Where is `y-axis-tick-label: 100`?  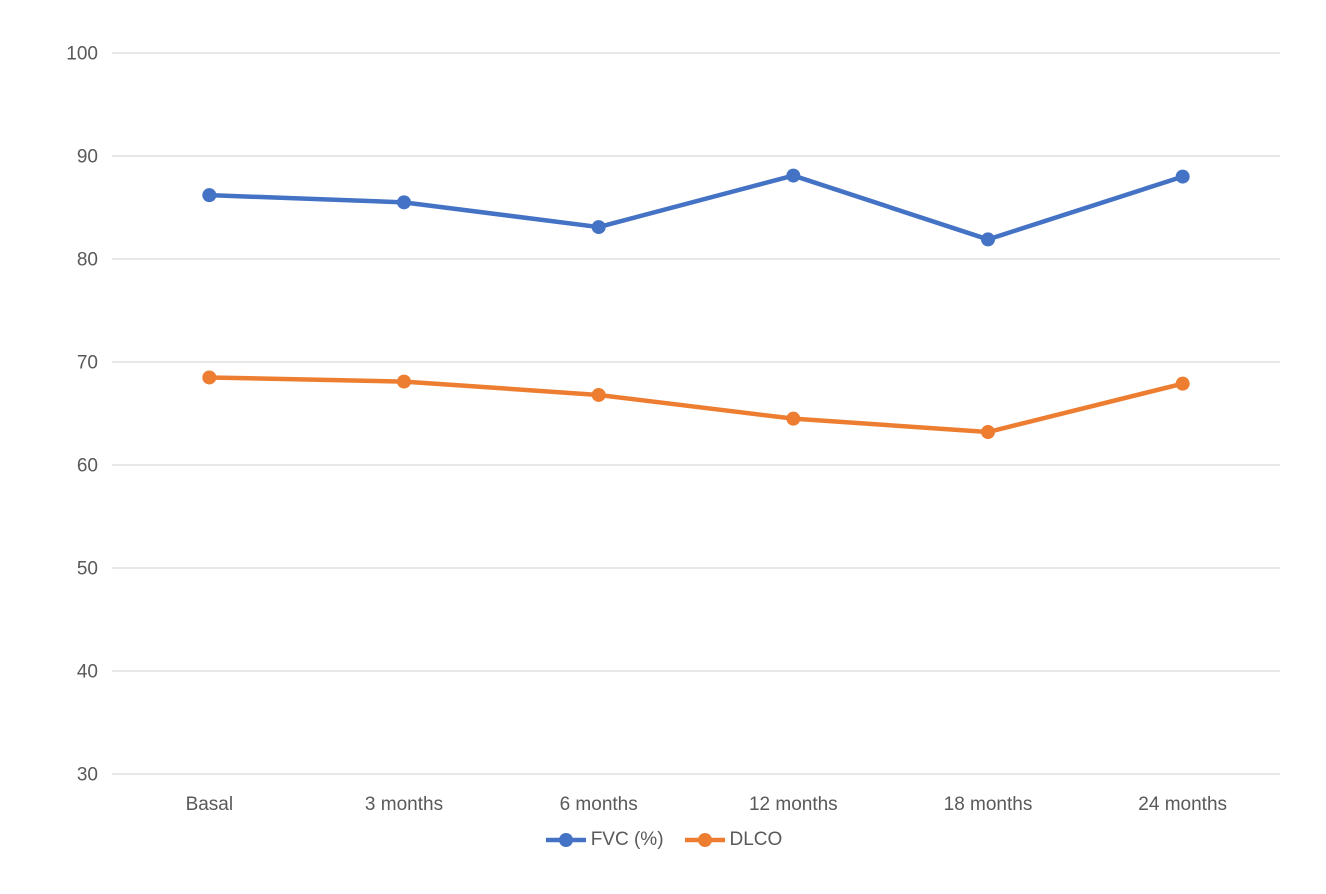
y-axis-tick-label: 100 is located at coordinates (82, 54).